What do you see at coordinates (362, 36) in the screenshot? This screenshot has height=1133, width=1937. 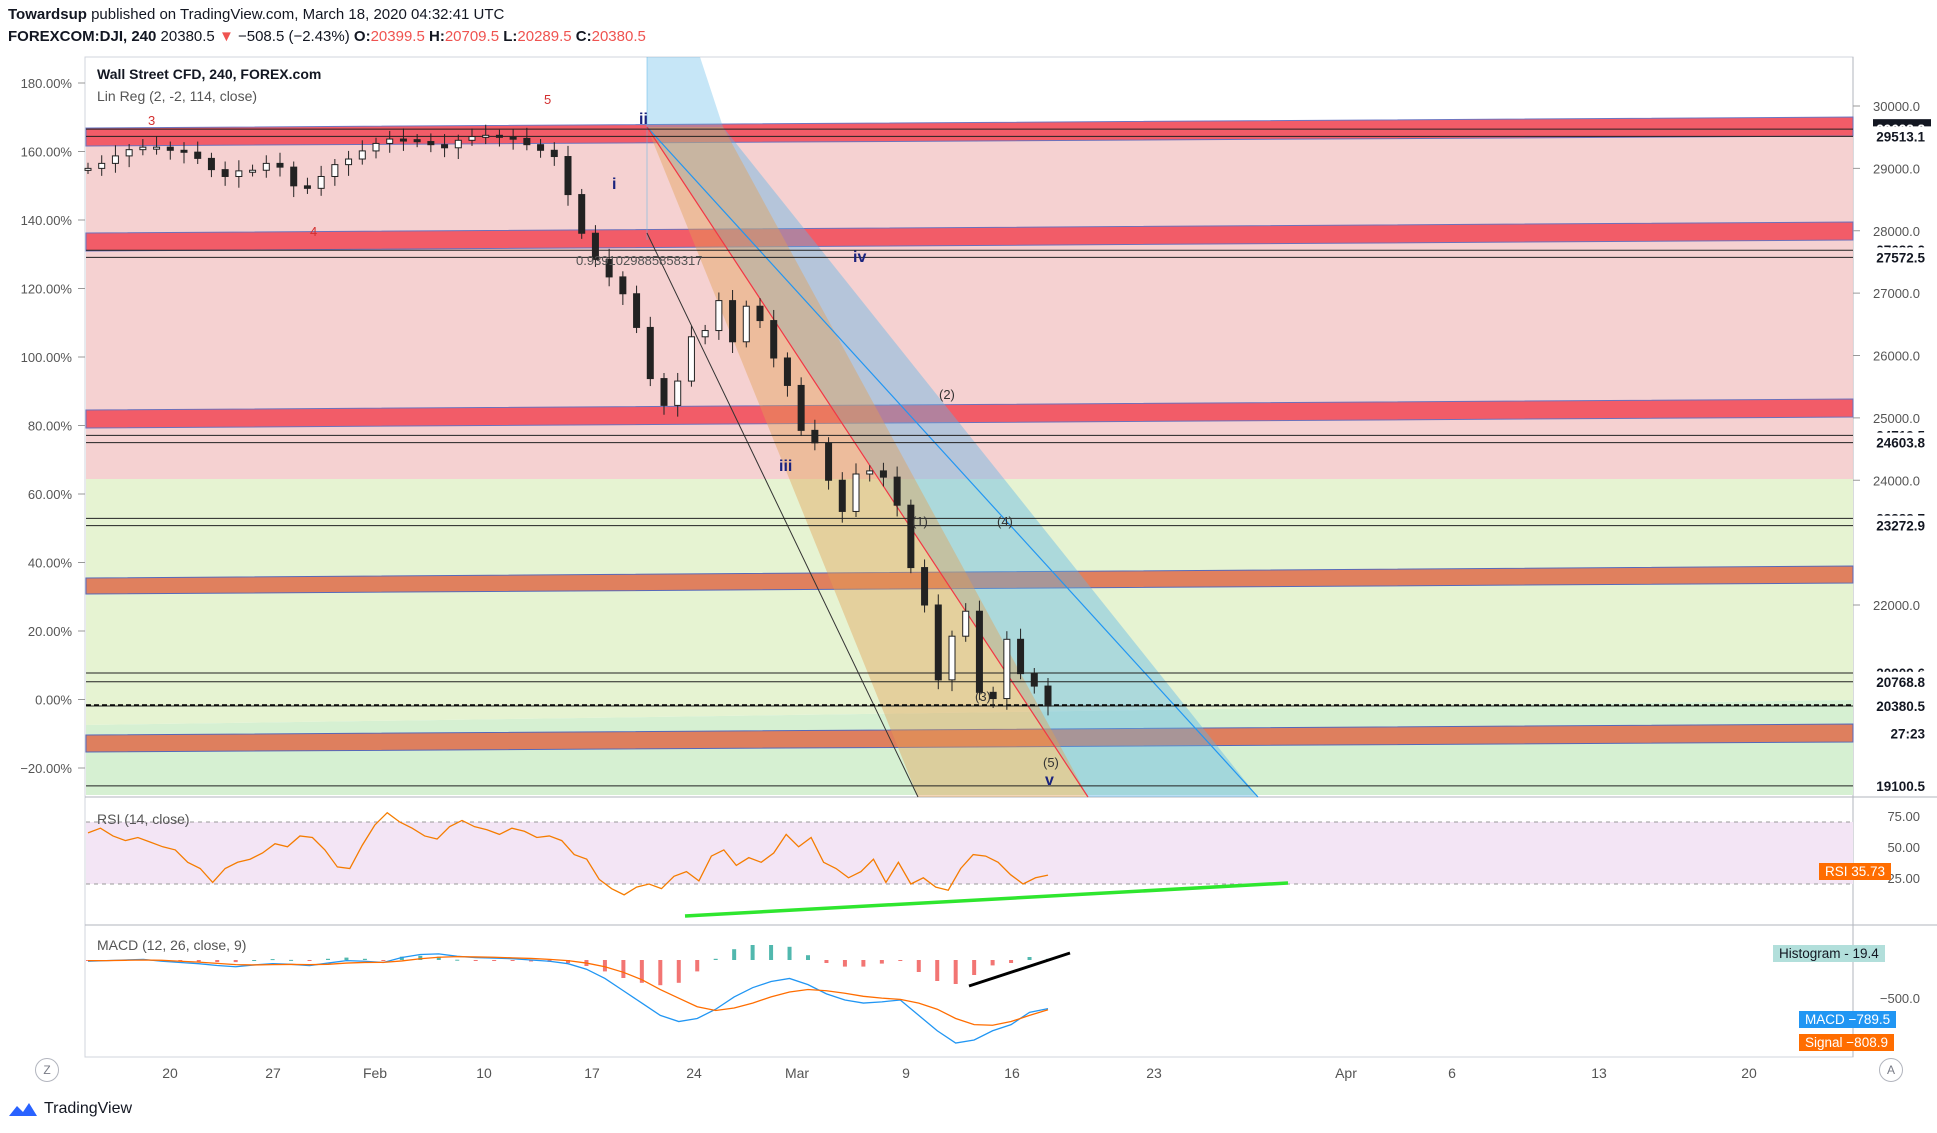 I see `open-label: O:` at bounding box center [362, 36].